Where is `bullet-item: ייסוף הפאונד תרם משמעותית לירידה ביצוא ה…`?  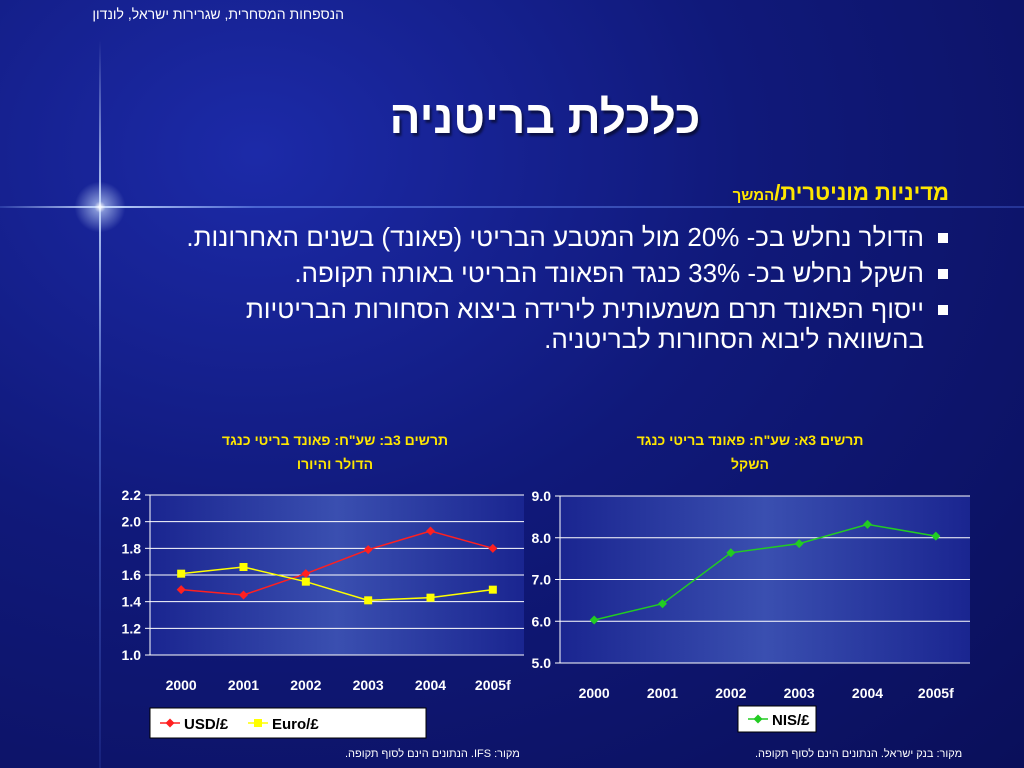 bullet-item: ייסוף הפאונד תרם משמעותית לירידה ביצוא ה… is located at coordinates (557, 324).